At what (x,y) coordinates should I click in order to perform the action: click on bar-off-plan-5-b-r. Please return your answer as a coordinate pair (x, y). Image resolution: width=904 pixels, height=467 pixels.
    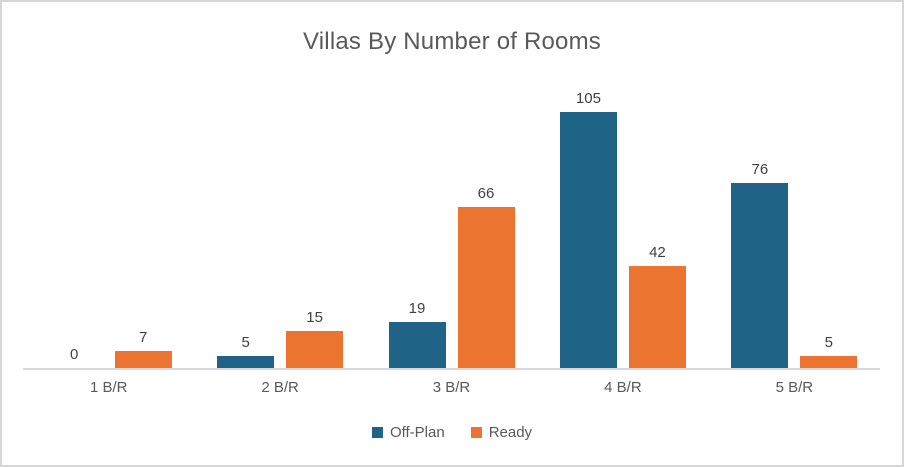
    Looking at the image, I should click on (760, 275).